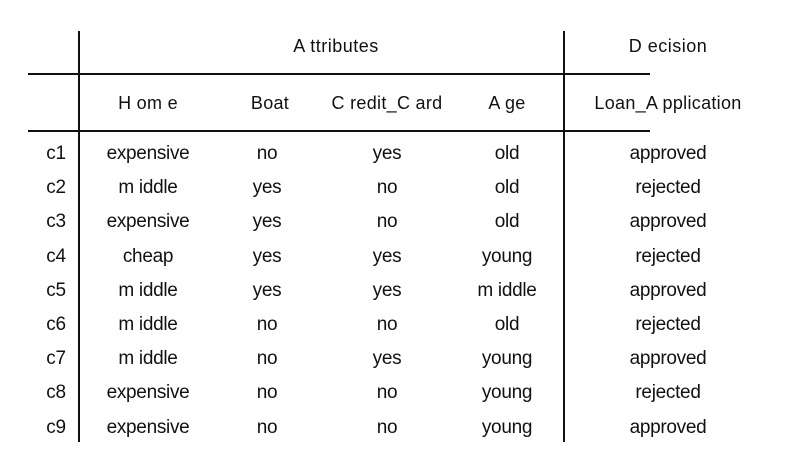 This screenshot has height=471, width=809. What do you see at coordinates (56, 359) in the screenshot?
I see `row-id: c7` at bounding box center [56, 359].